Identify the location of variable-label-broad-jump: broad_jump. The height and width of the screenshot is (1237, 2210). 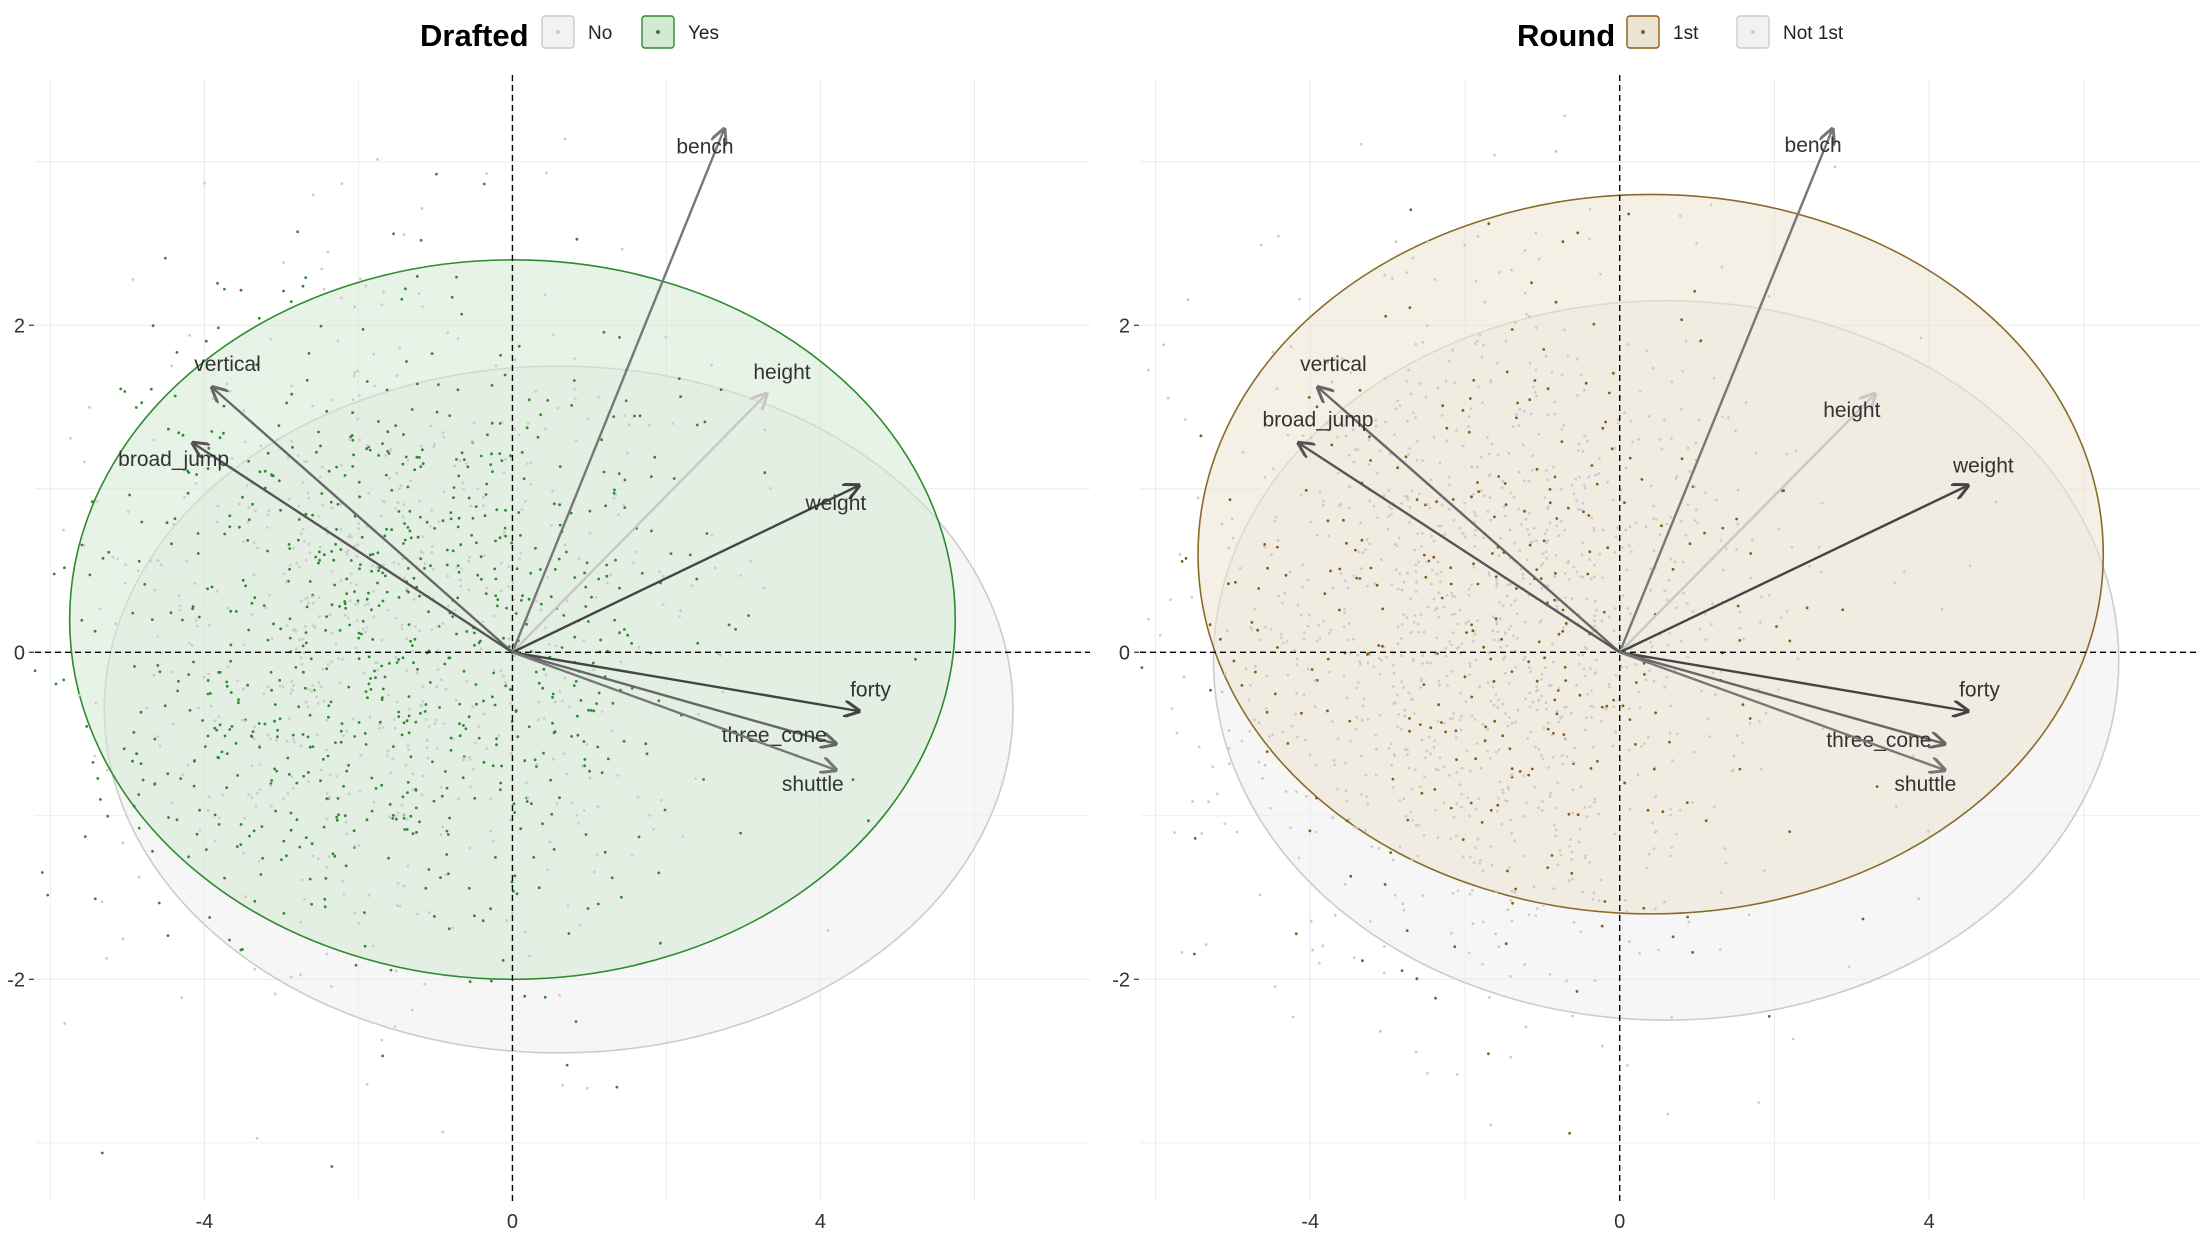
(1318, 420).